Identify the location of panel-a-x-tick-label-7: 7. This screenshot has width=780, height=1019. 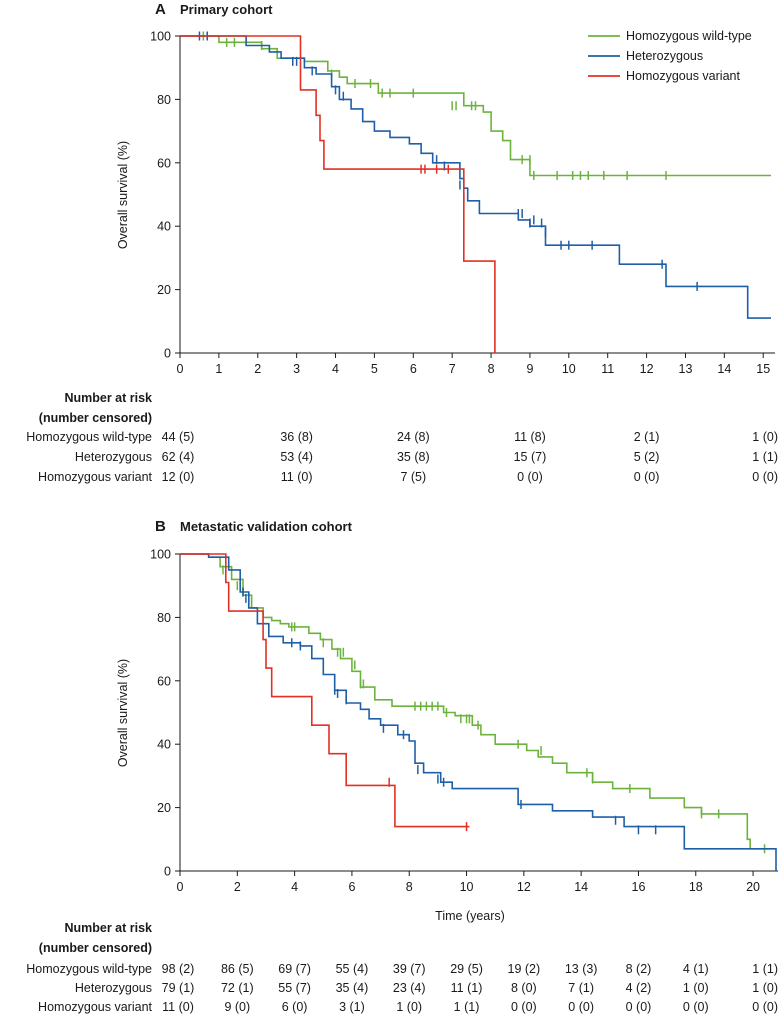
(452, 369).